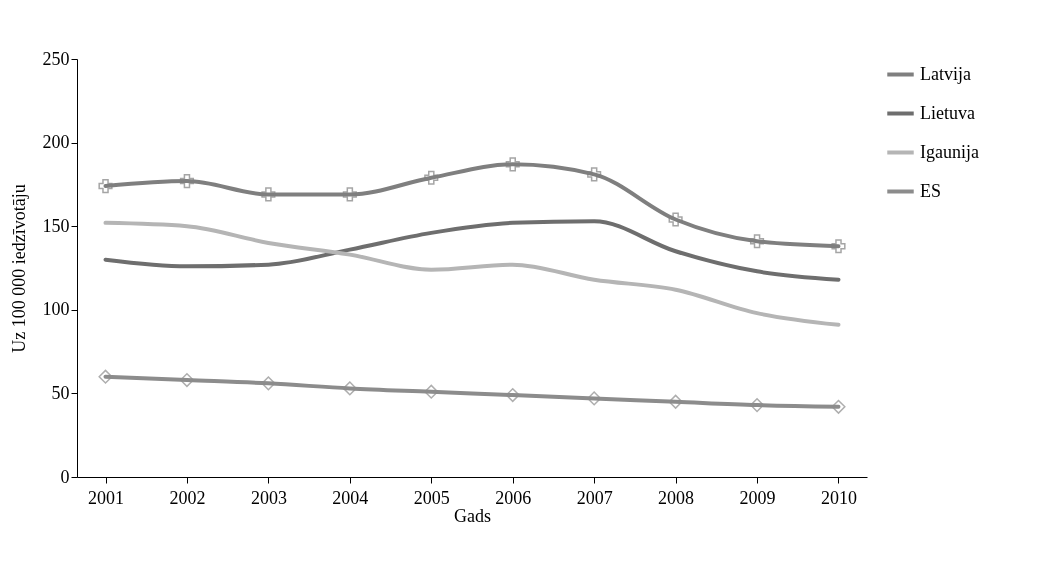 The height and width of the screenshot is (584, 1057). Describe the element at coordinates (931, 190) in the screenshot. I see `legend-label: ES` at that location.